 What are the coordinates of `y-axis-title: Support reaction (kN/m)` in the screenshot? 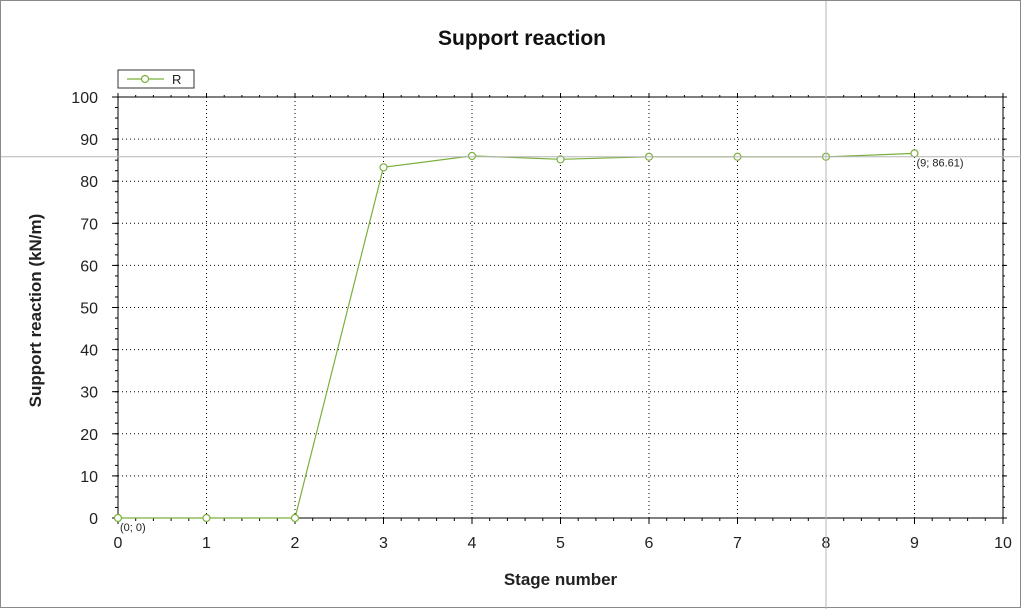 It's located at (35, 311).